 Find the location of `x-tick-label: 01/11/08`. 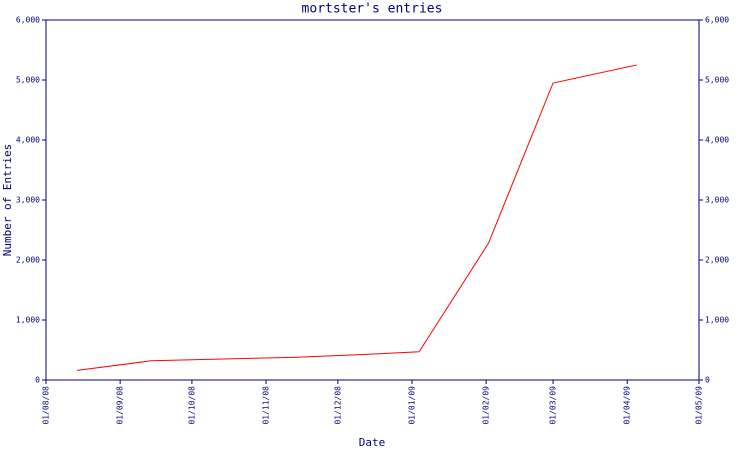

x-tick-label: 01/11/08 is located at coordinates (266, 405).